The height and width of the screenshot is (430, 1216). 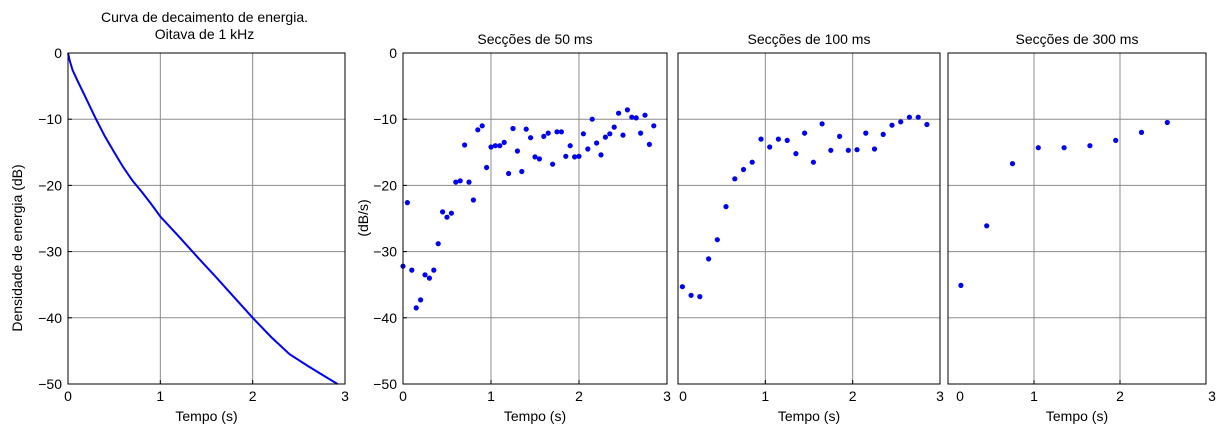 I want to click on y-axis-label: (dB/s), so click(x=363, y=217).